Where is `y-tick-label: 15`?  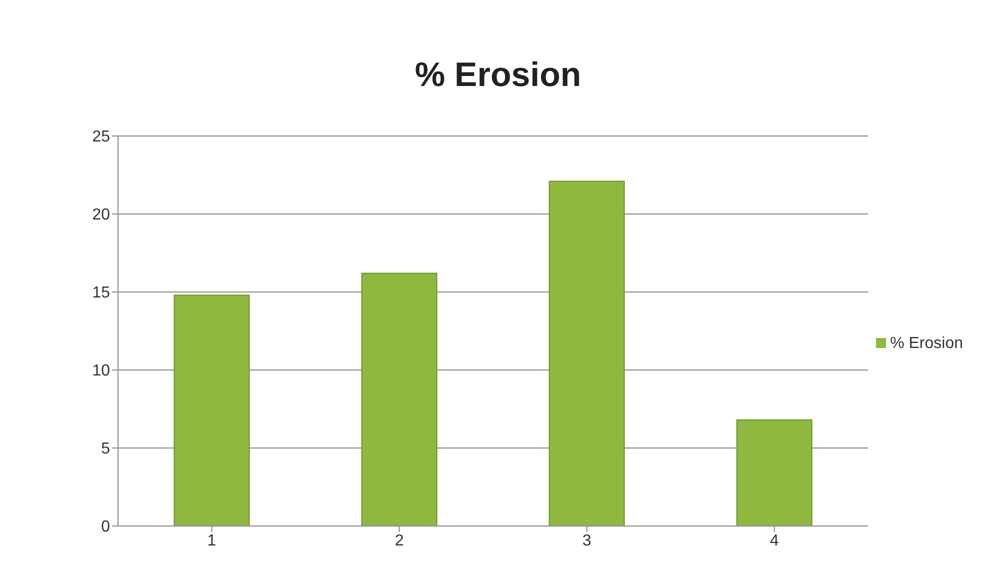 y-tick-label: 15 is located at coordinates (101, 293).